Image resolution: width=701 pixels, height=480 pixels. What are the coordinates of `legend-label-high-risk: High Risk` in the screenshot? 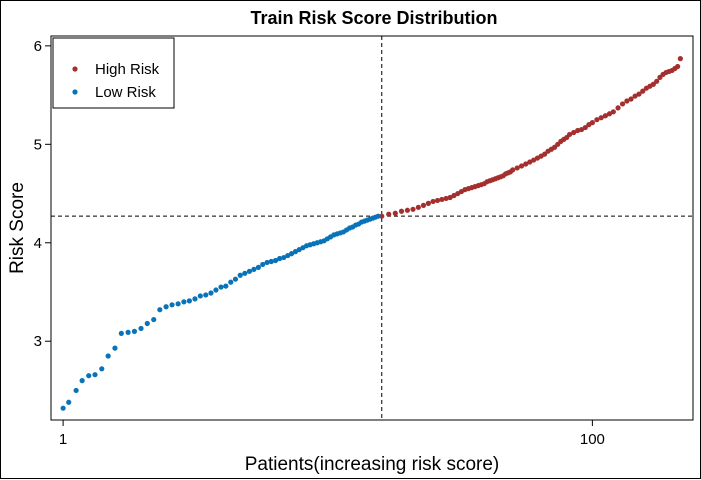 It's located at (127, 69).